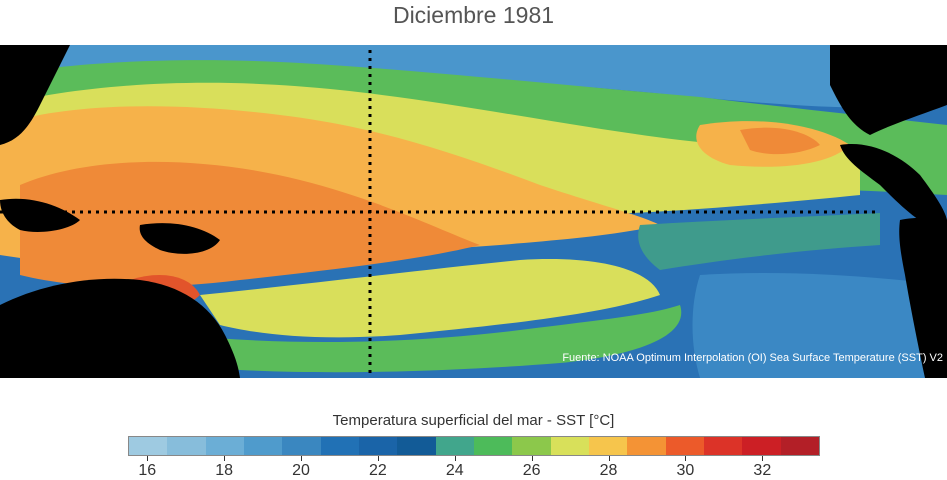 This screenshot has height=480, width=947. What do you see at coordinates (473, 15) in the screenshot?
I see `map-title: Diciembre 1981` at bounding box center [473, 15].